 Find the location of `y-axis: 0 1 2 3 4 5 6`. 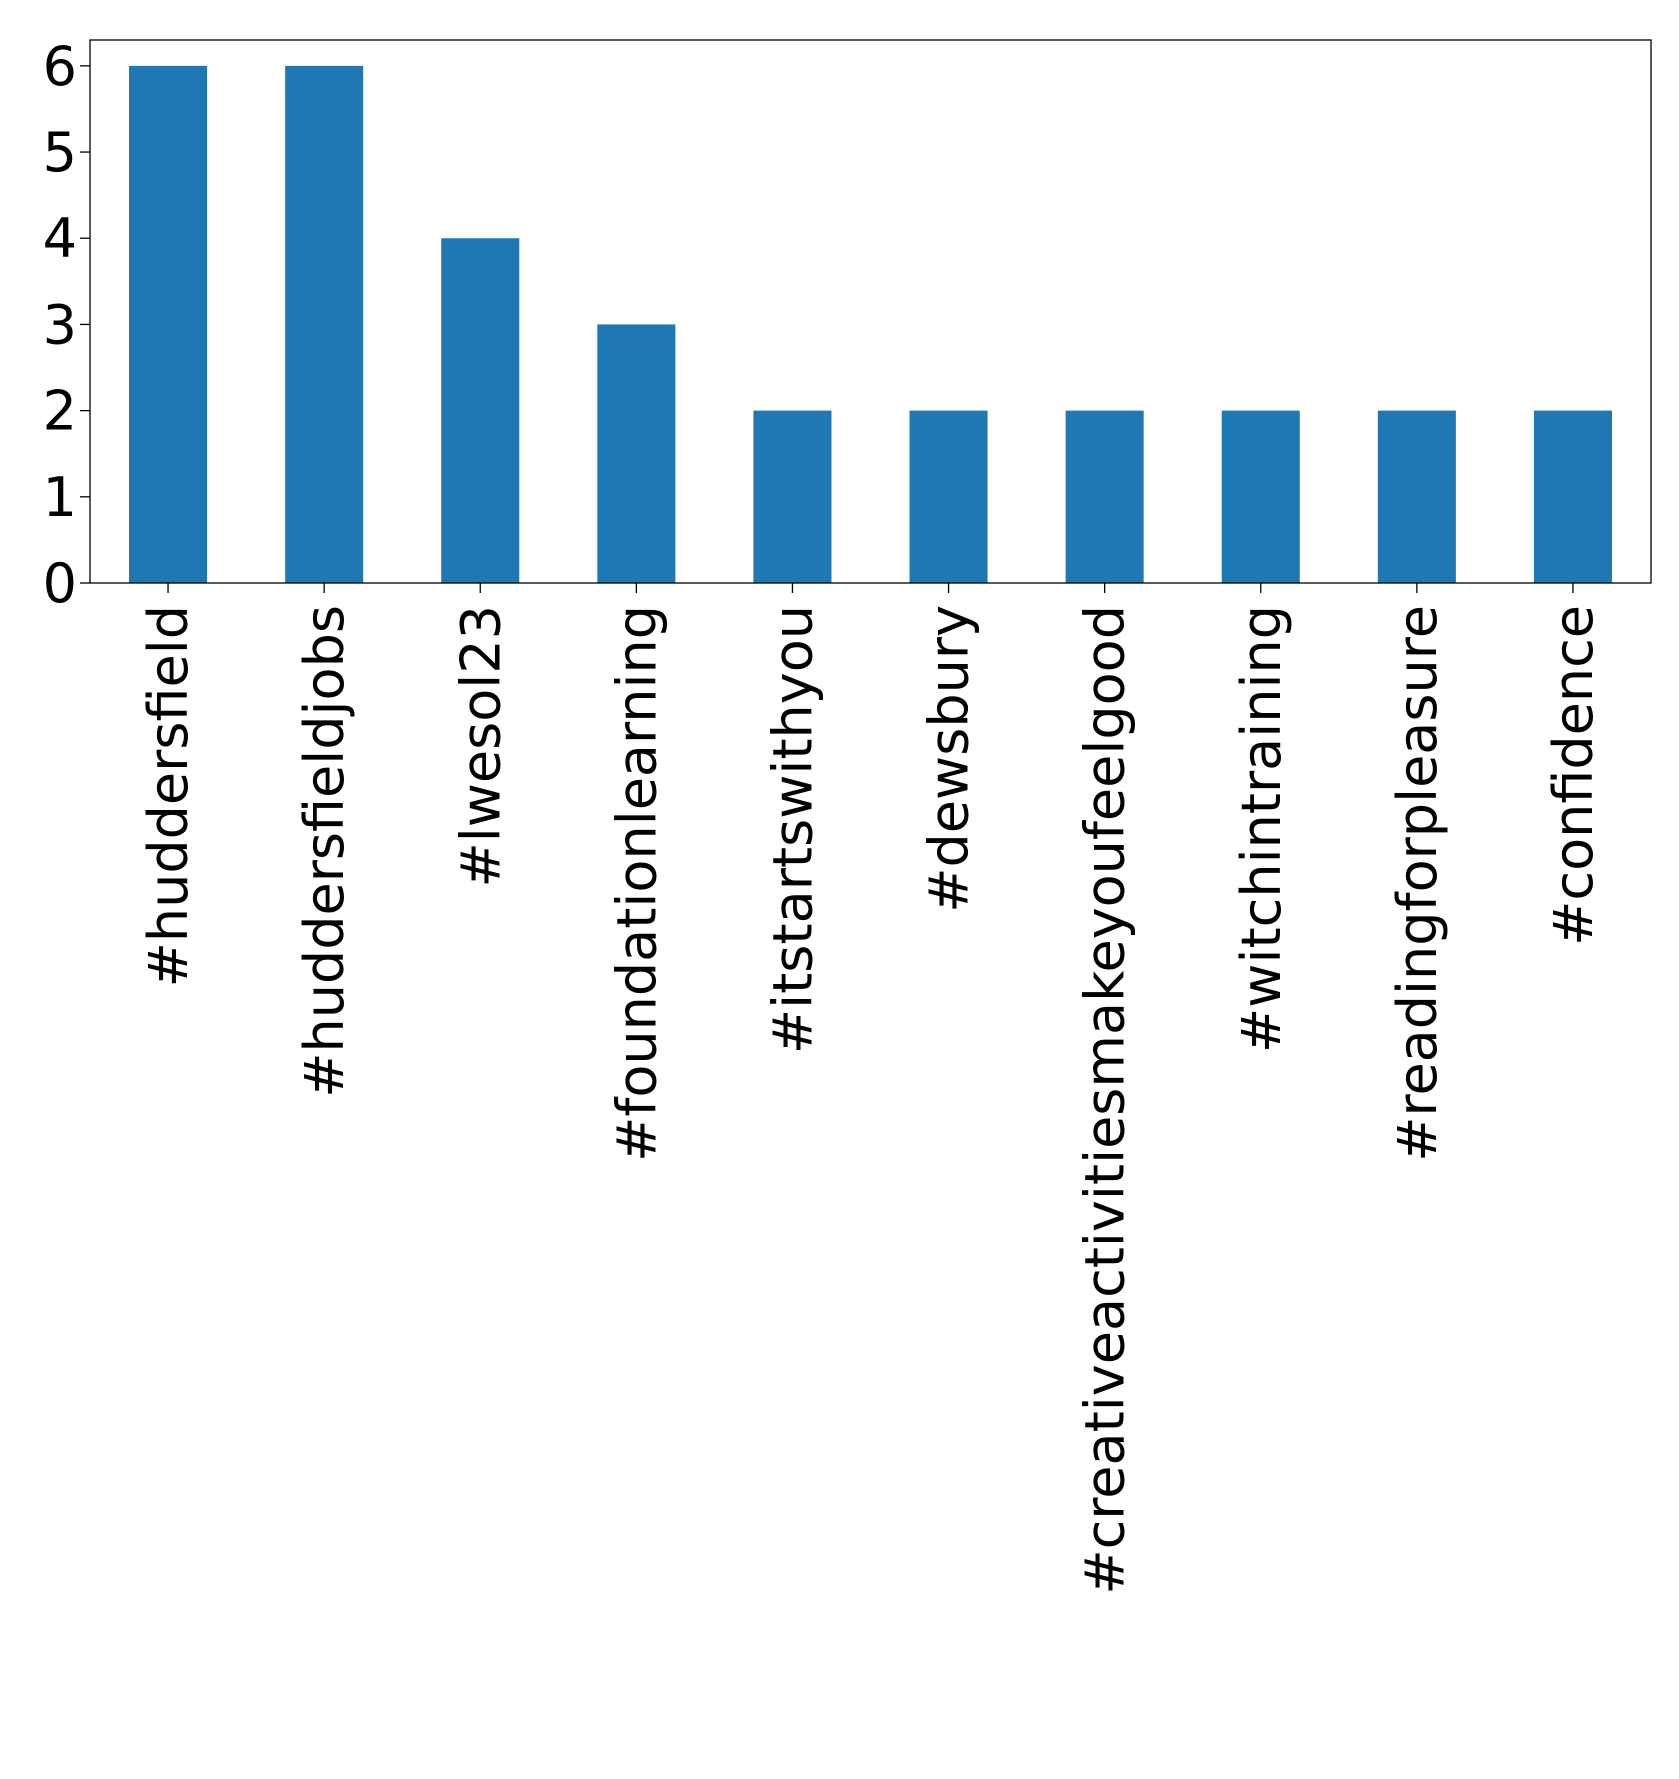

y-axis: 0 1 2 3 4 5 6 is located at coordinates (66, 325).